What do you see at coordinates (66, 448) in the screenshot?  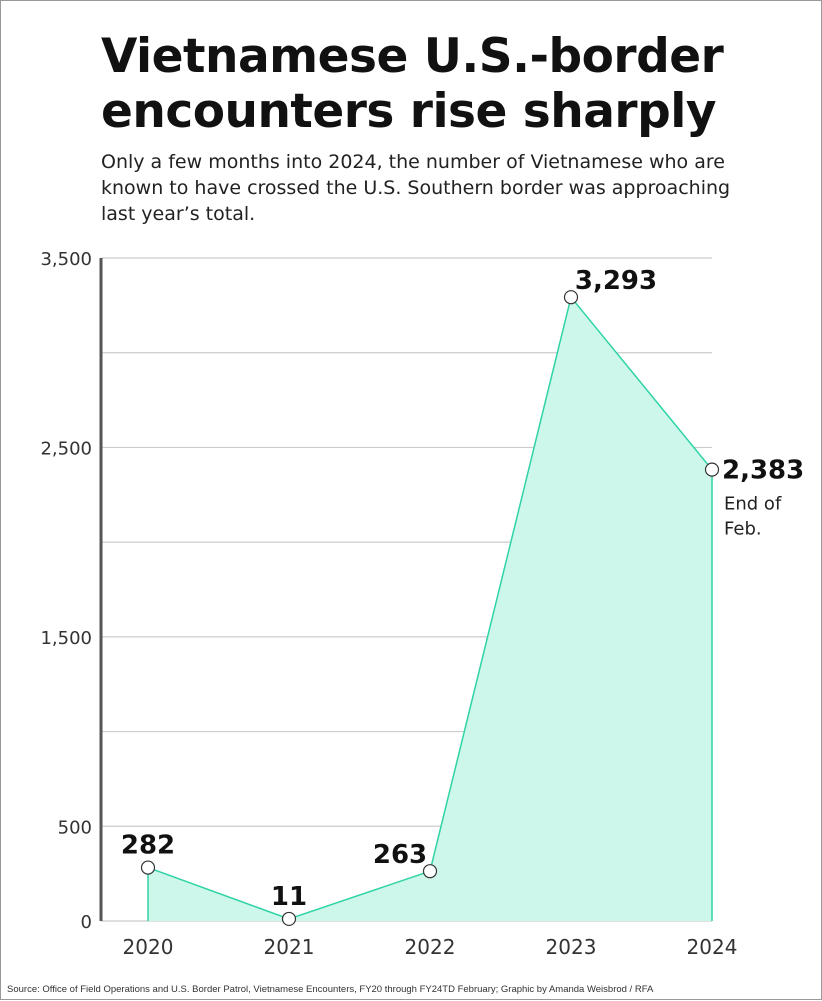 I see `y-tick-label: 2,500` at bounding box center [66, 448].